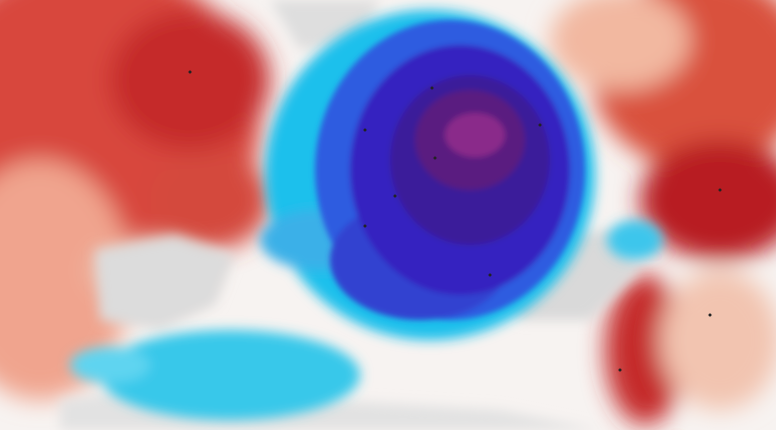 Image resolution: width=776 pixels, height=430 pixels. What do you see at coordinates (620, 45) in the screenshot?
I see `warm-northeast` at bounding box center [620, 45].